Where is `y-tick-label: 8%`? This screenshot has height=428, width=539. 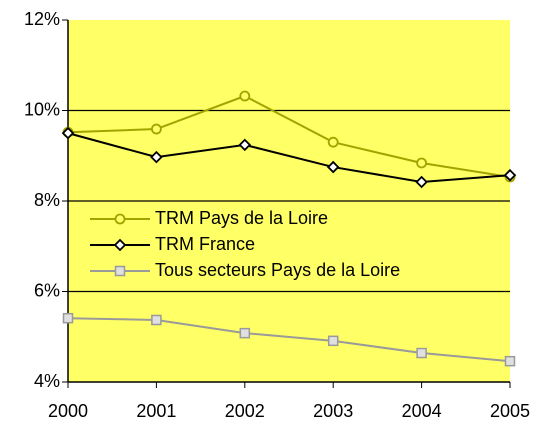
y-tick-label: 8% is located at coordinates (47, 200).